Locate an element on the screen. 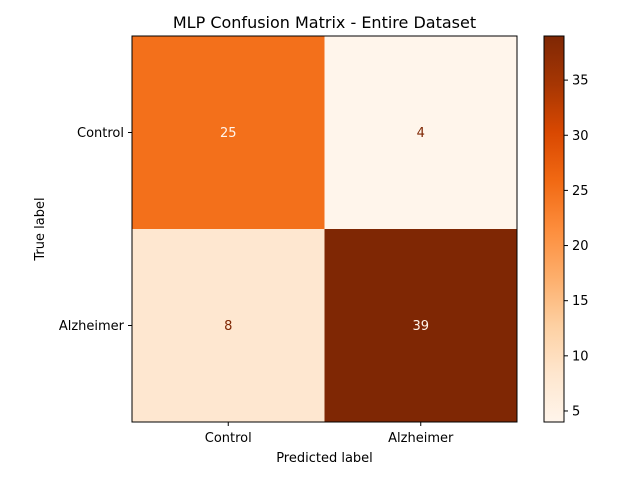 The height and width of the screenshot is (480, 640). cell-value-label: 4 is located at coordinates (421, 133).